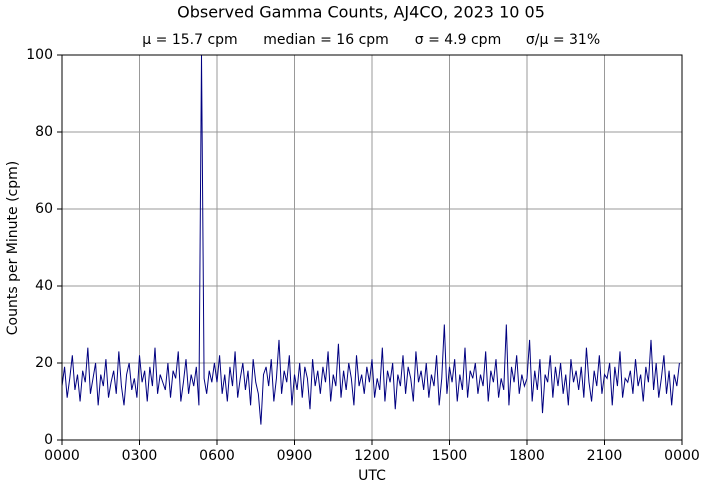 The image size is (705, 493). I want to click on y-tick-label: 80, so click(44, 132).